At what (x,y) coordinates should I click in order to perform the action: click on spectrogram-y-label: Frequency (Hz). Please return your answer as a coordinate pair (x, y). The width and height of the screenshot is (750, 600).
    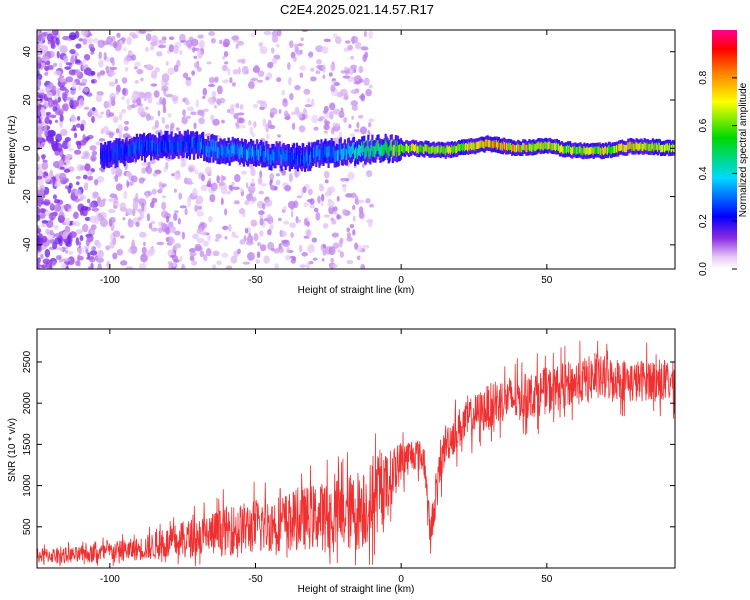
    Looking at the image, I should click on (12, 150).